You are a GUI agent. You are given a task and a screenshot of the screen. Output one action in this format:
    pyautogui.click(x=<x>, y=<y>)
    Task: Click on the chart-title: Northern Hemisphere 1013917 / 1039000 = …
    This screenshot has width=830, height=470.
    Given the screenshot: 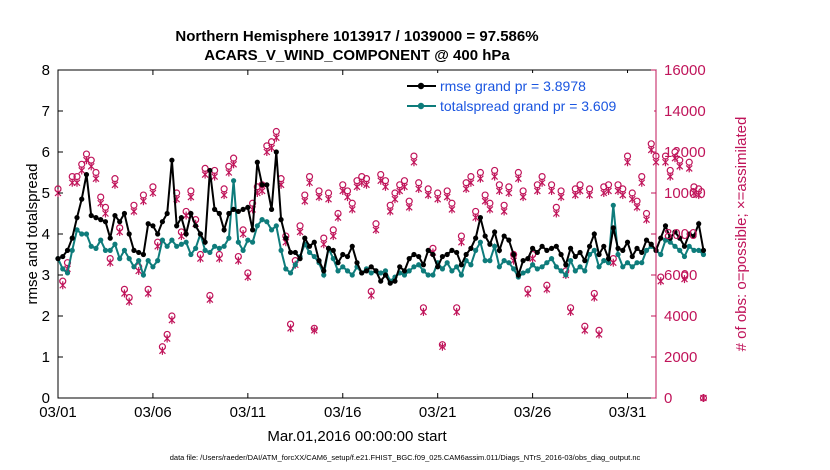 What is the action you would take?
    pyautogui.click(x=356, y=36)
    